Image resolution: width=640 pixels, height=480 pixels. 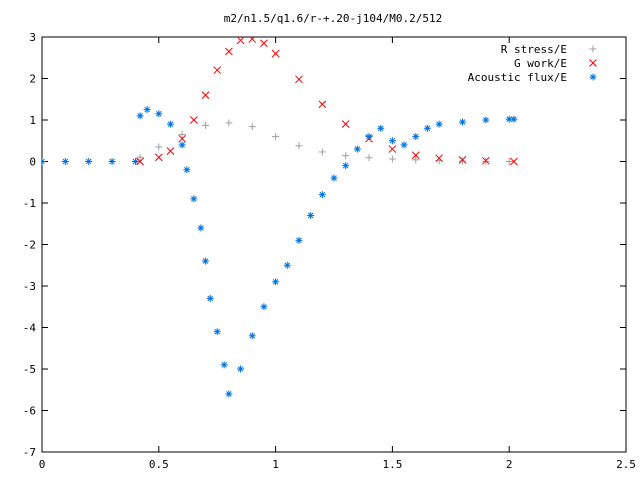 What do you see at coordinates (42, 464) in the screenshot?
I see `x-tick-label: 0` at bounding box center [42, 464].